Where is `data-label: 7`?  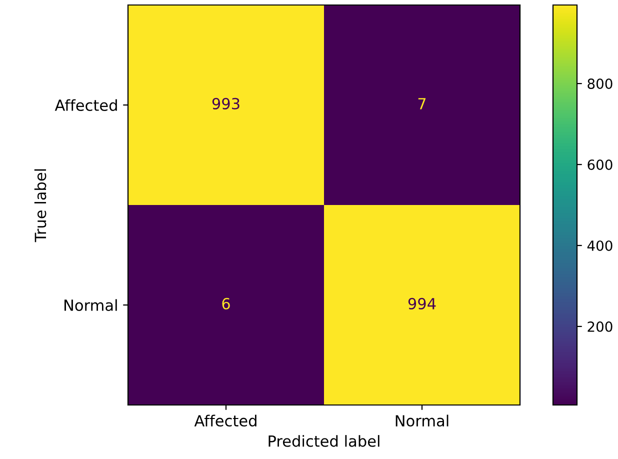 data-label: 7 is located at coordinates (422, 104).